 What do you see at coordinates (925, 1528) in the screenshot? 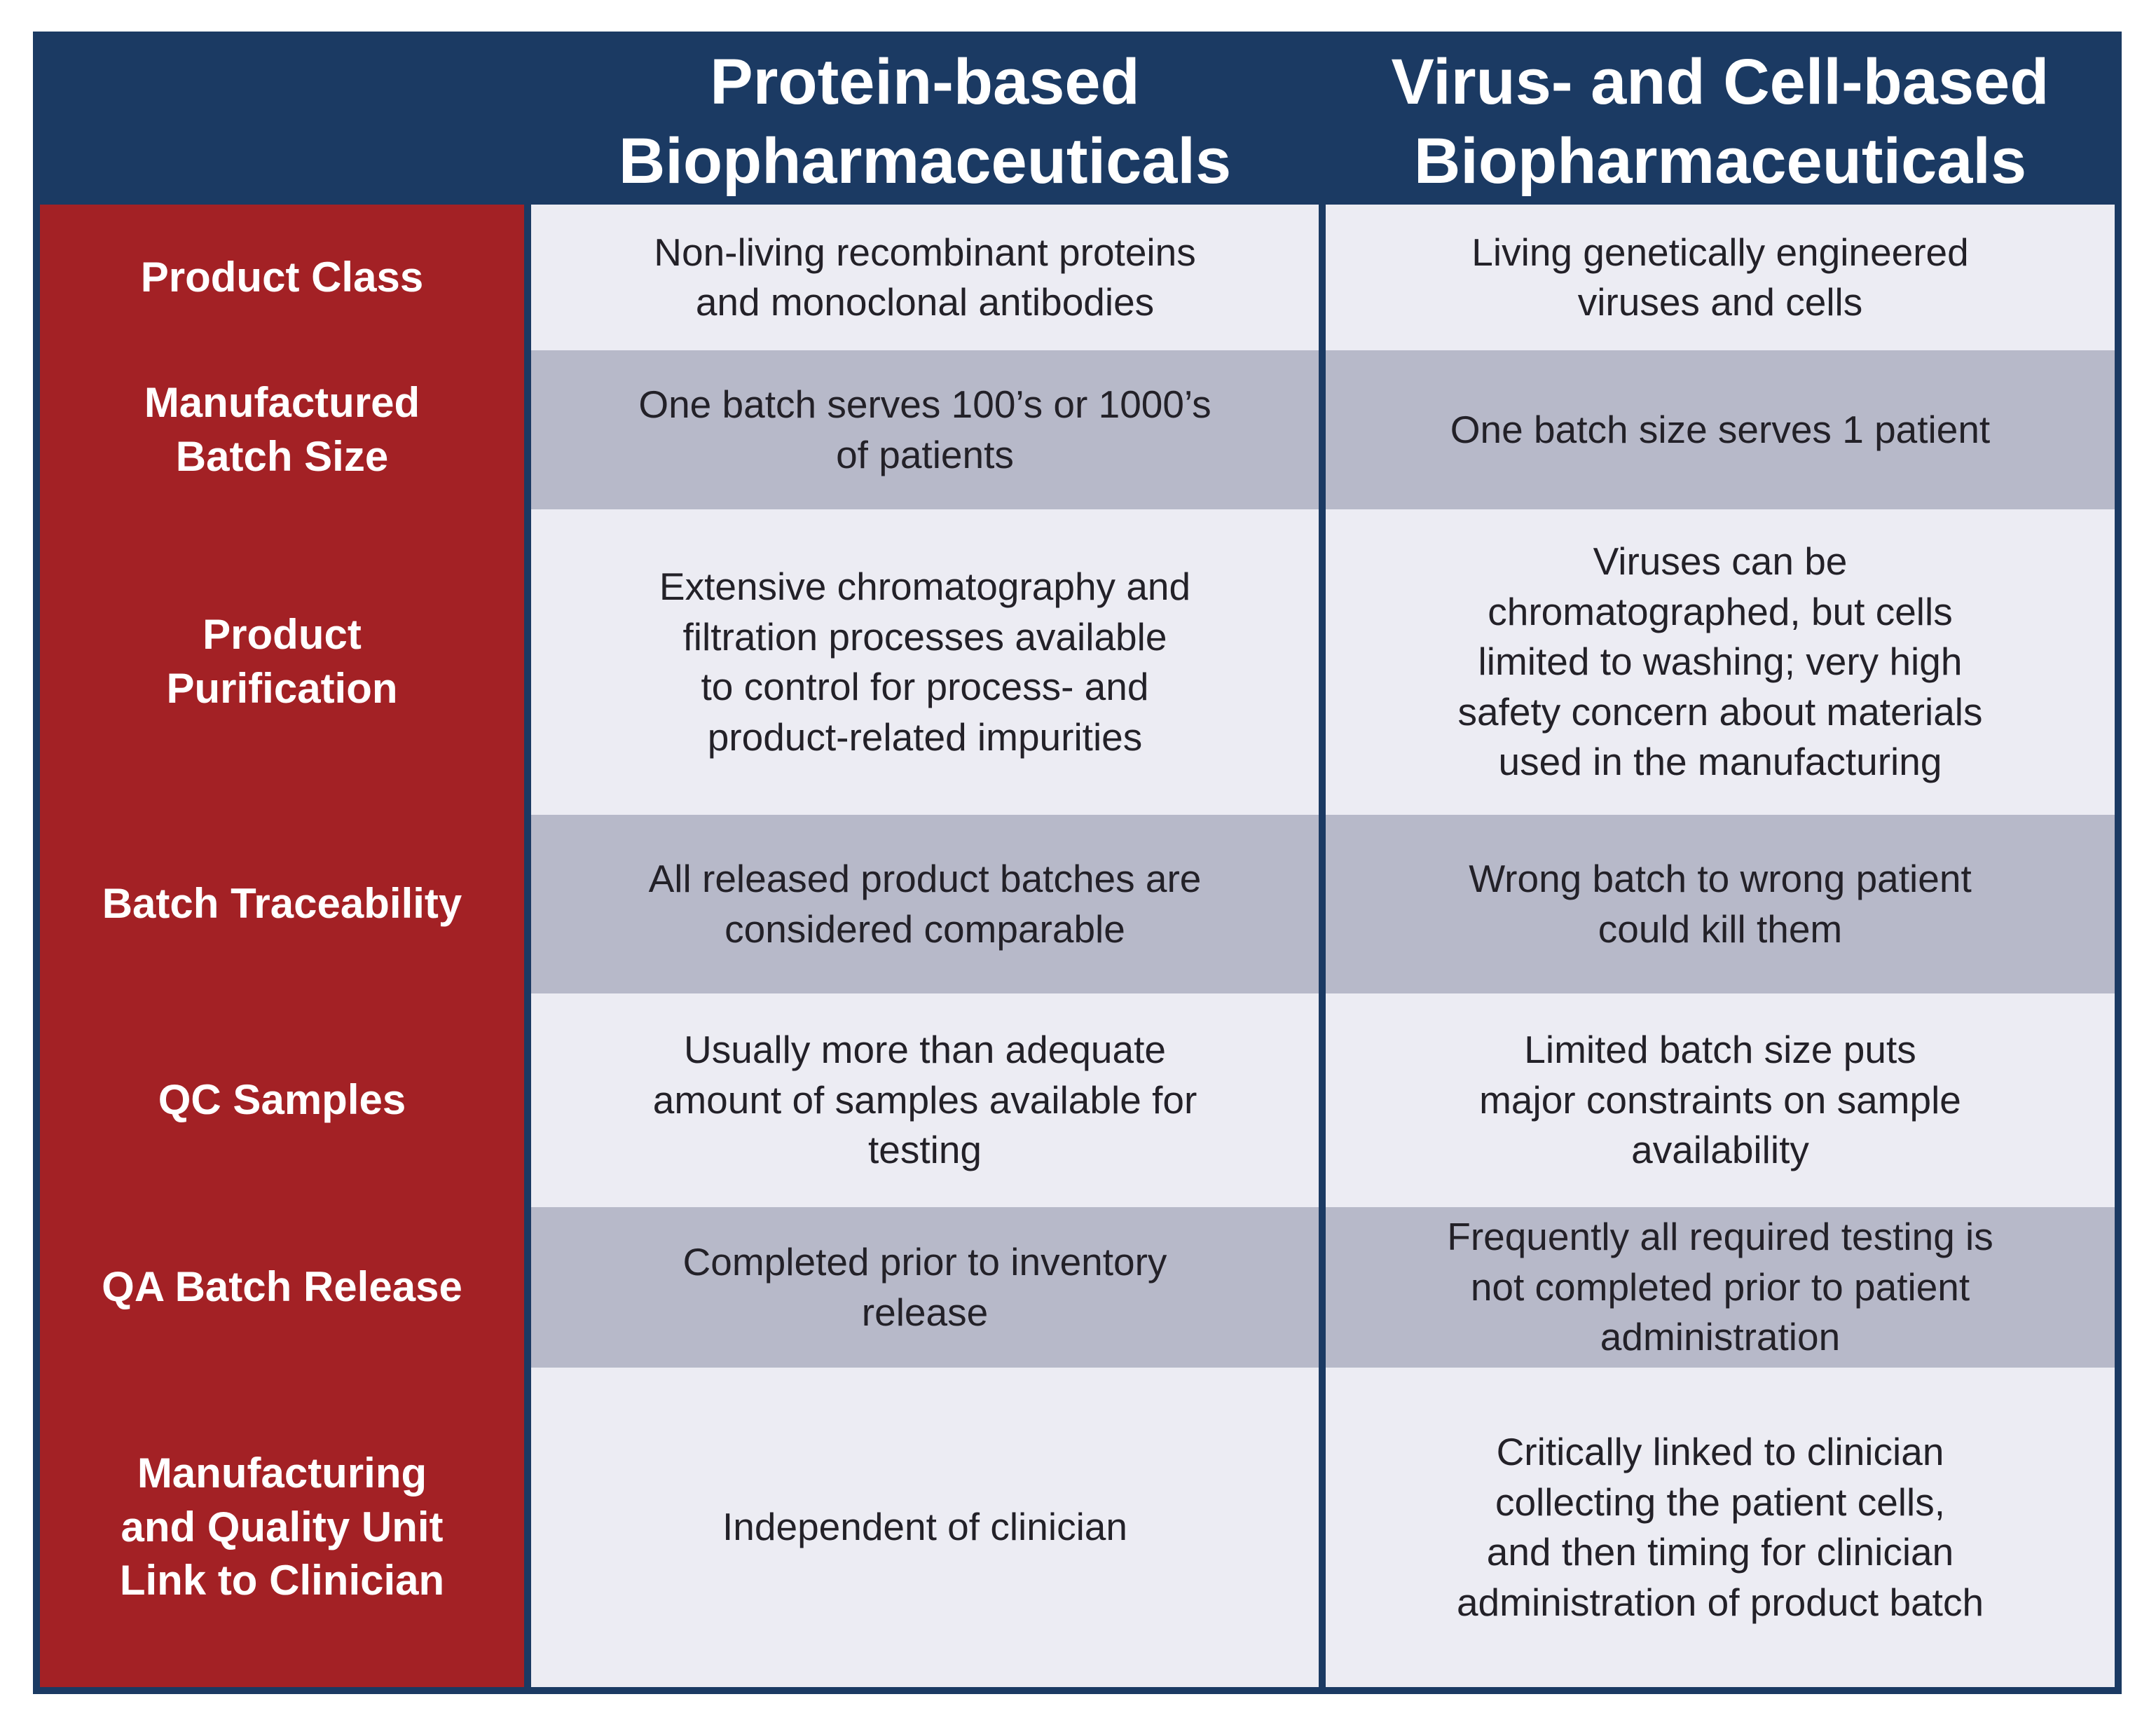
I see `cell-protein-manufacturing-quality-unit-link: Independent of clinician` at bounding box center [925, 1528].